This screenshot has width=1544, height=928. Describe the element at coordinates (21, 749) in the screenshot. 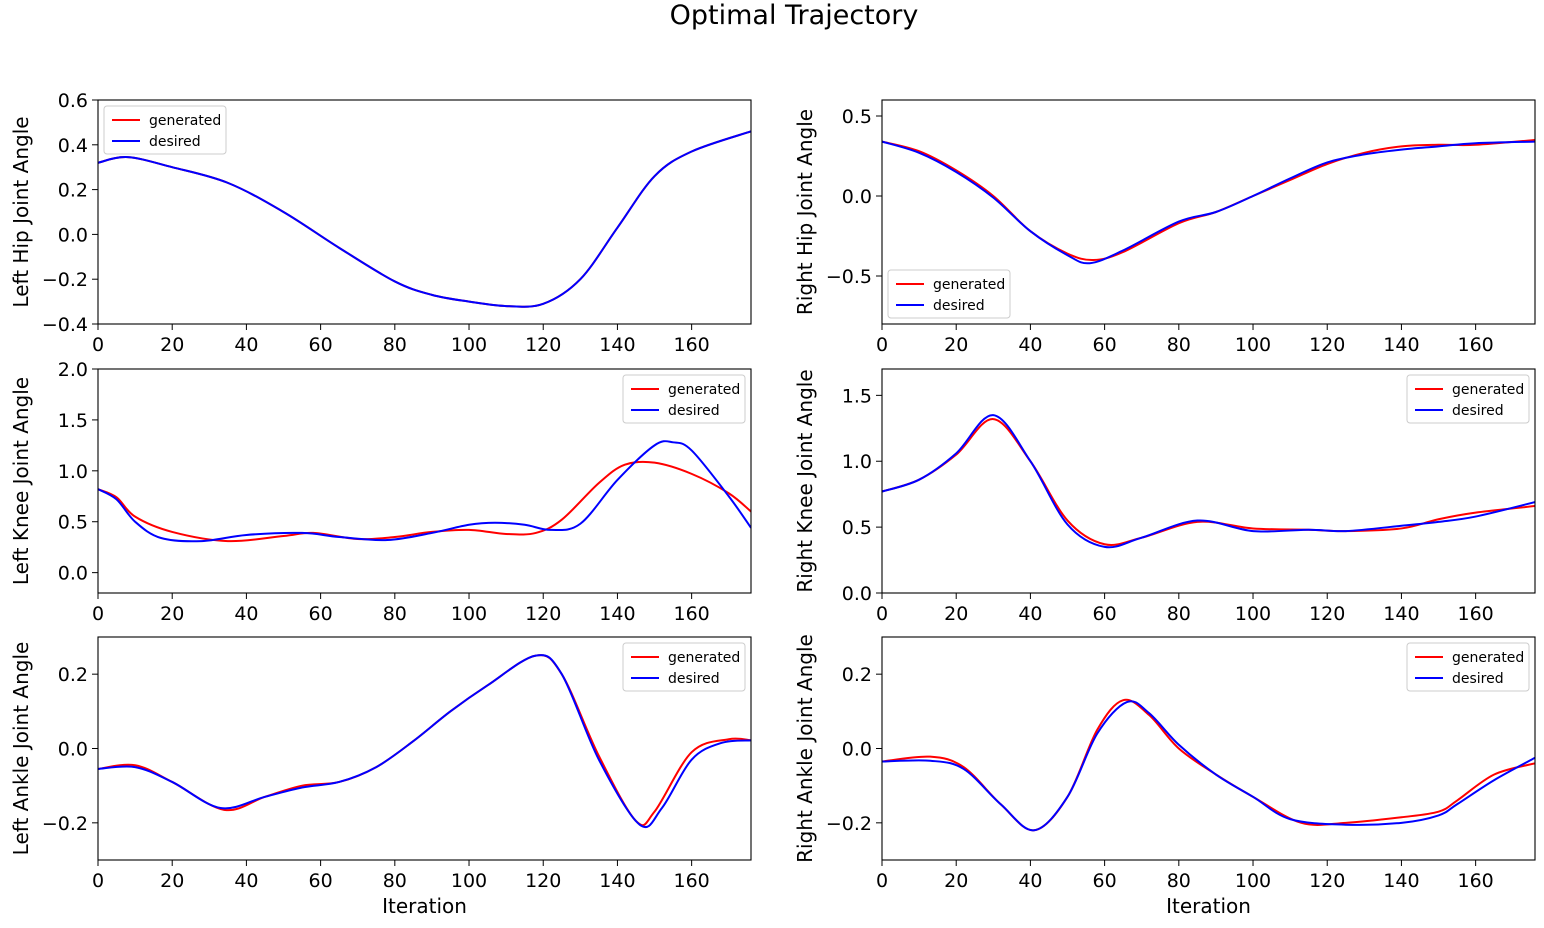

I see `y-axis-label: Left Ankle Joint Angle` at that location.